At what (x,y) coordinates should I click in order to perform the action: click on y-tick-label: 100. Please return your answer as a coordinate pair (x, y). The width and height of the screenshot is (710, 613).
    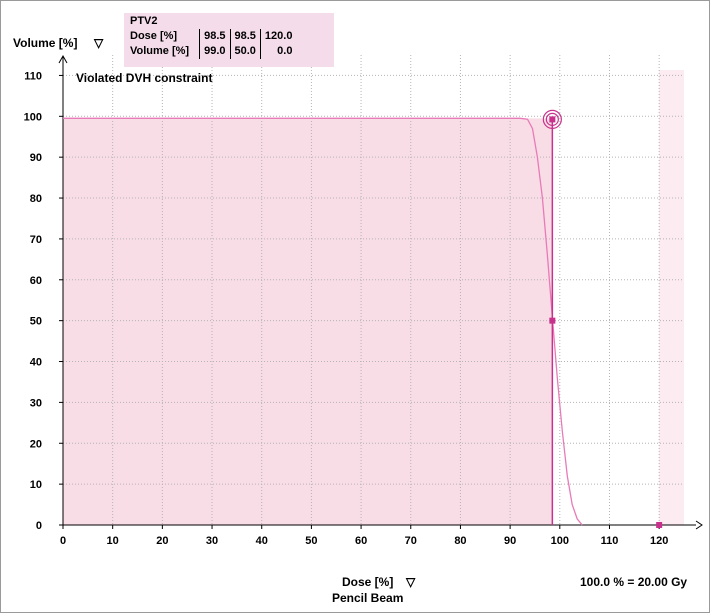
    Looking at the image, I should click on (33, 117).